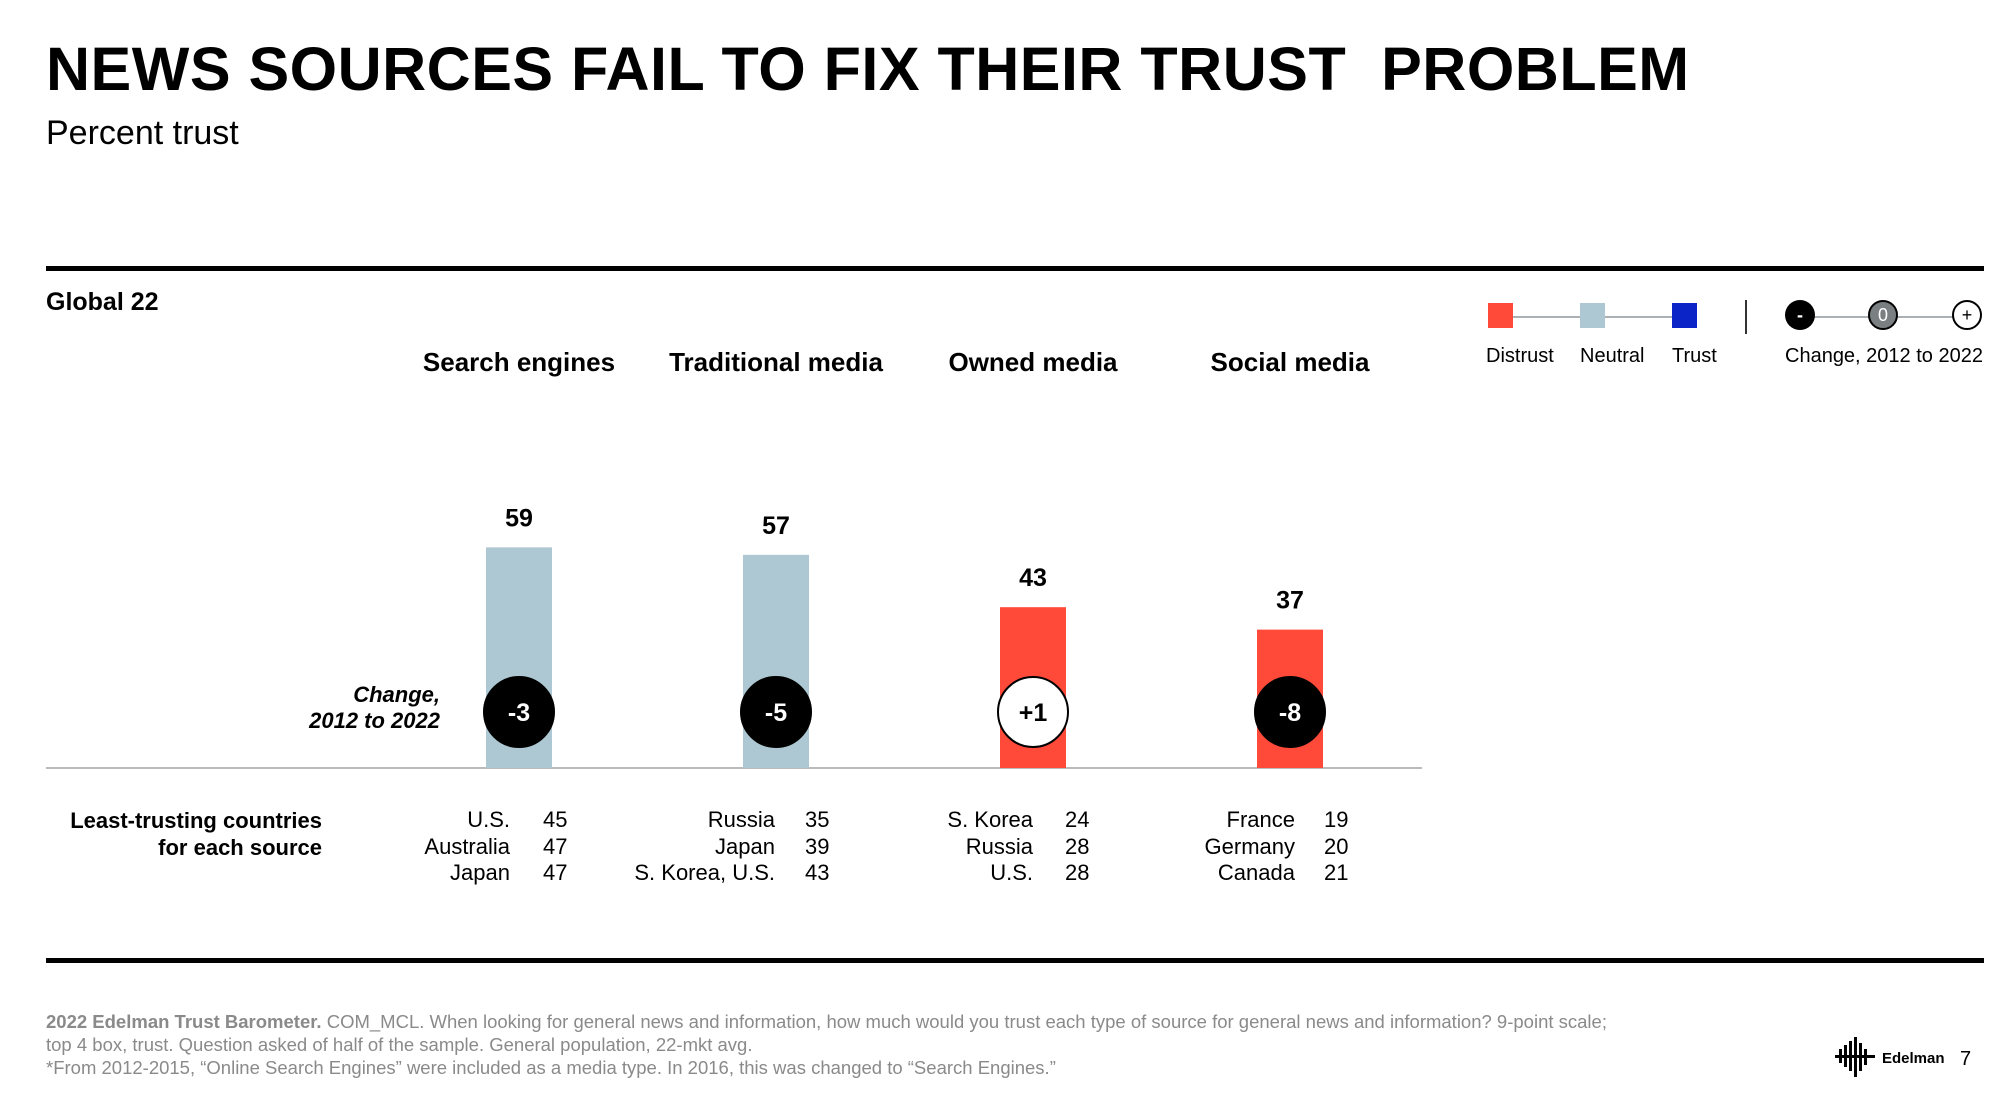 The height and width of the screenshot is (1095, 2000). I want to click on legend-trust-swatch, so click(1684, 315).